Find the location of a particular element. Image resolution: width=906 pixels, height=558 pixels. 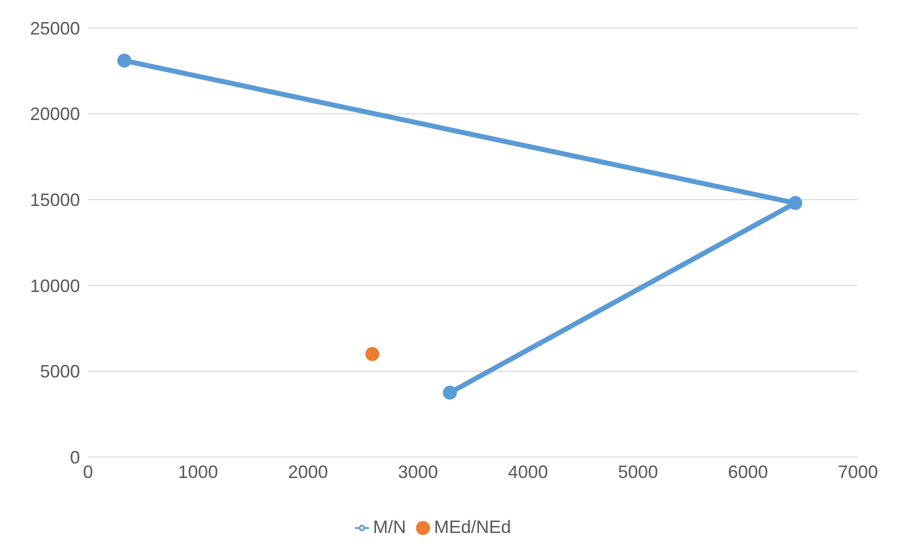

x-tick-label: 1000 is located at coordinates (198, 472).